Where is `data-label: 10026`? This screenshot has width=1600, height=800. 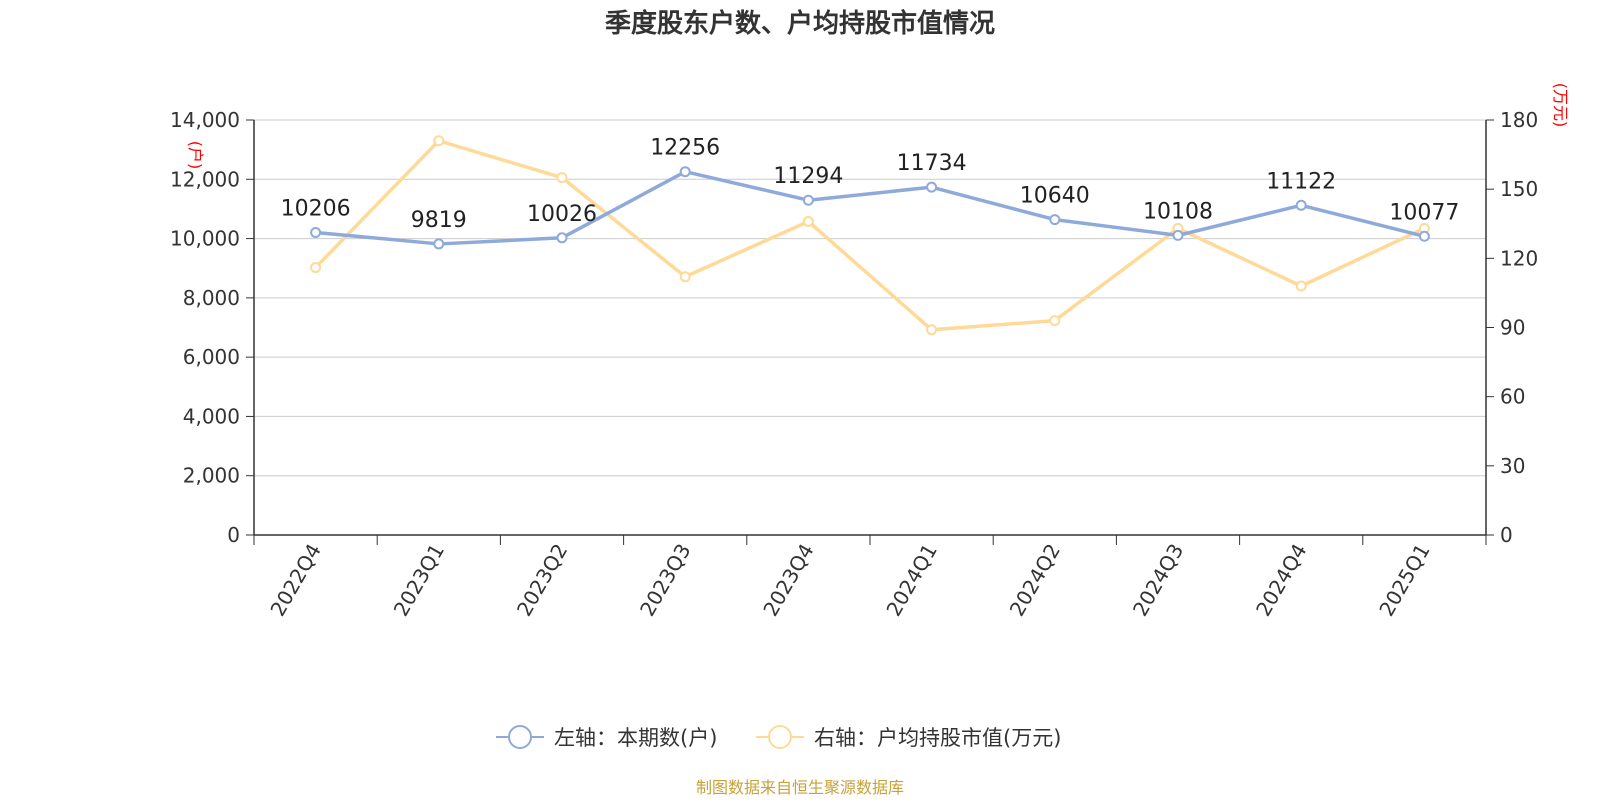 data-label: 10026 is located at coordinates (562, 214).